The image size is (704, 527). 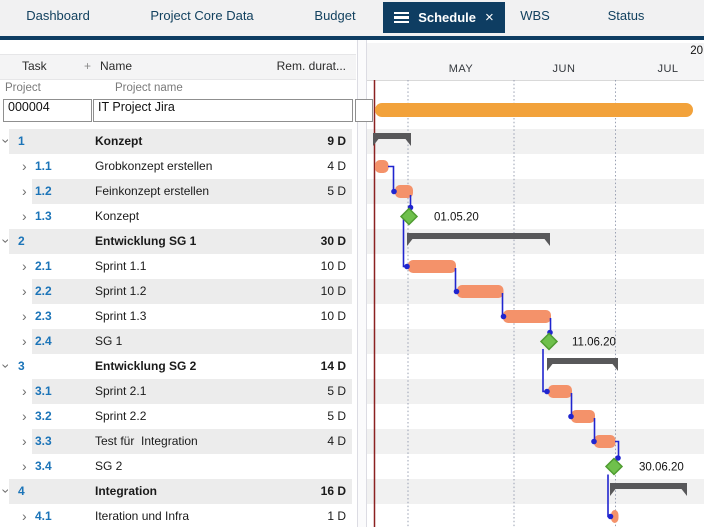 I want to click on tab-dashboard: Dashboard, so click(x=58, y=15).